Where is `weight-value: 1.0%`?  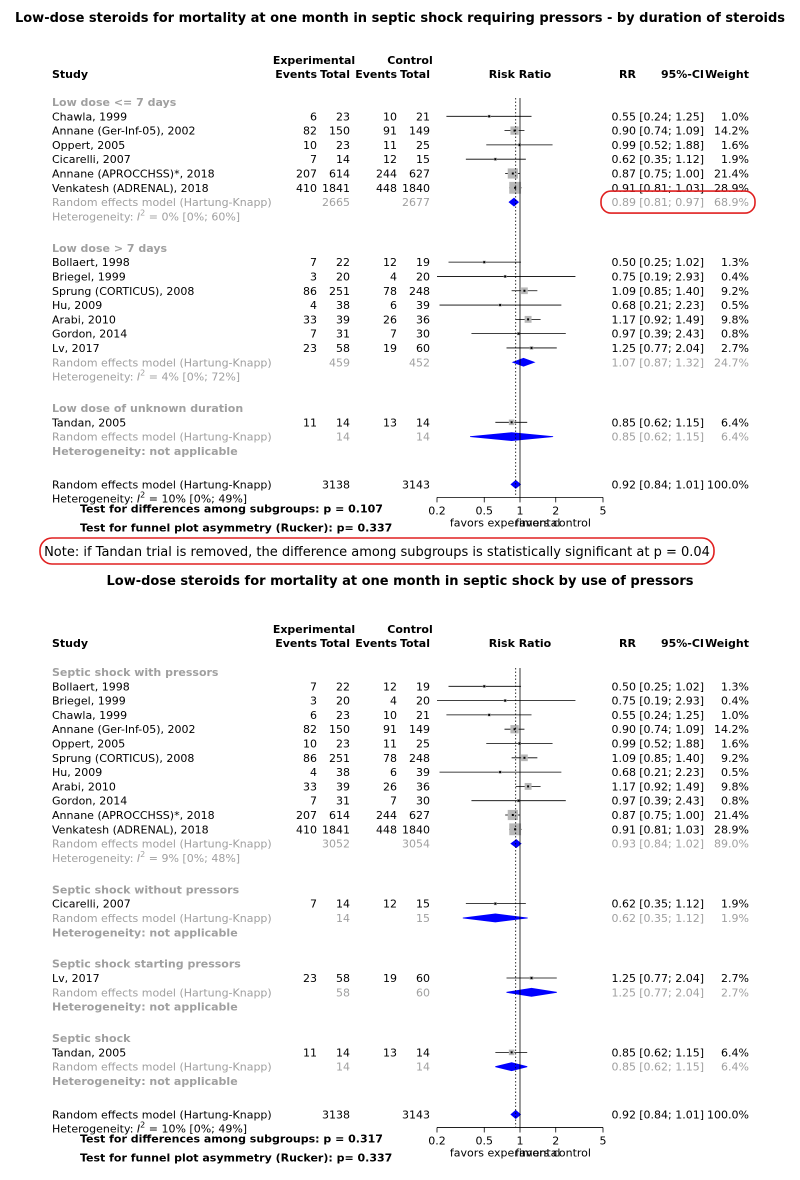
weight-value: 1.0% is located at coordinates (735, 715).